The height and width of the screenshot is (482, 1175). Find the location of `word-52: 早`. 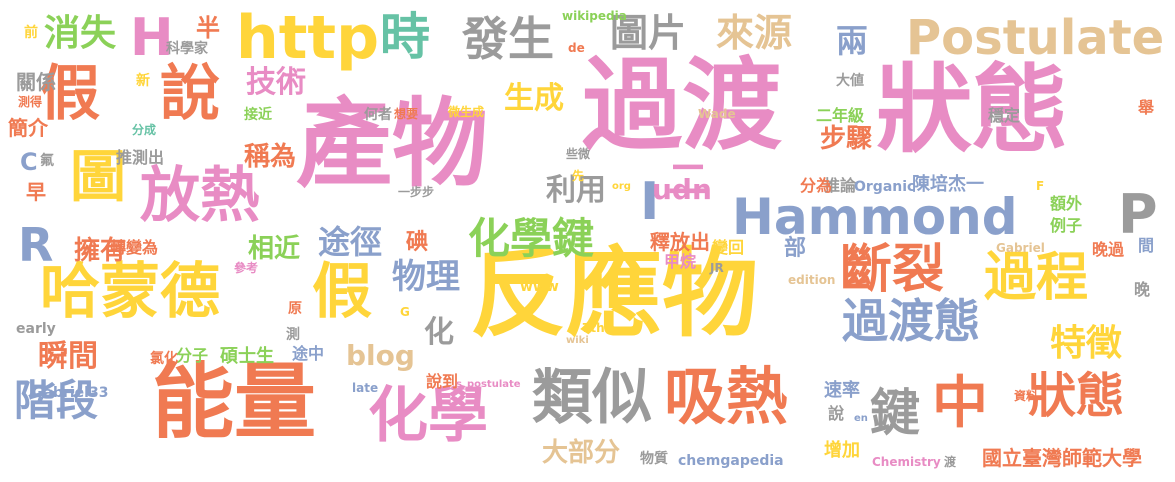

word-52: 早 is located at coordinates (36, 192).